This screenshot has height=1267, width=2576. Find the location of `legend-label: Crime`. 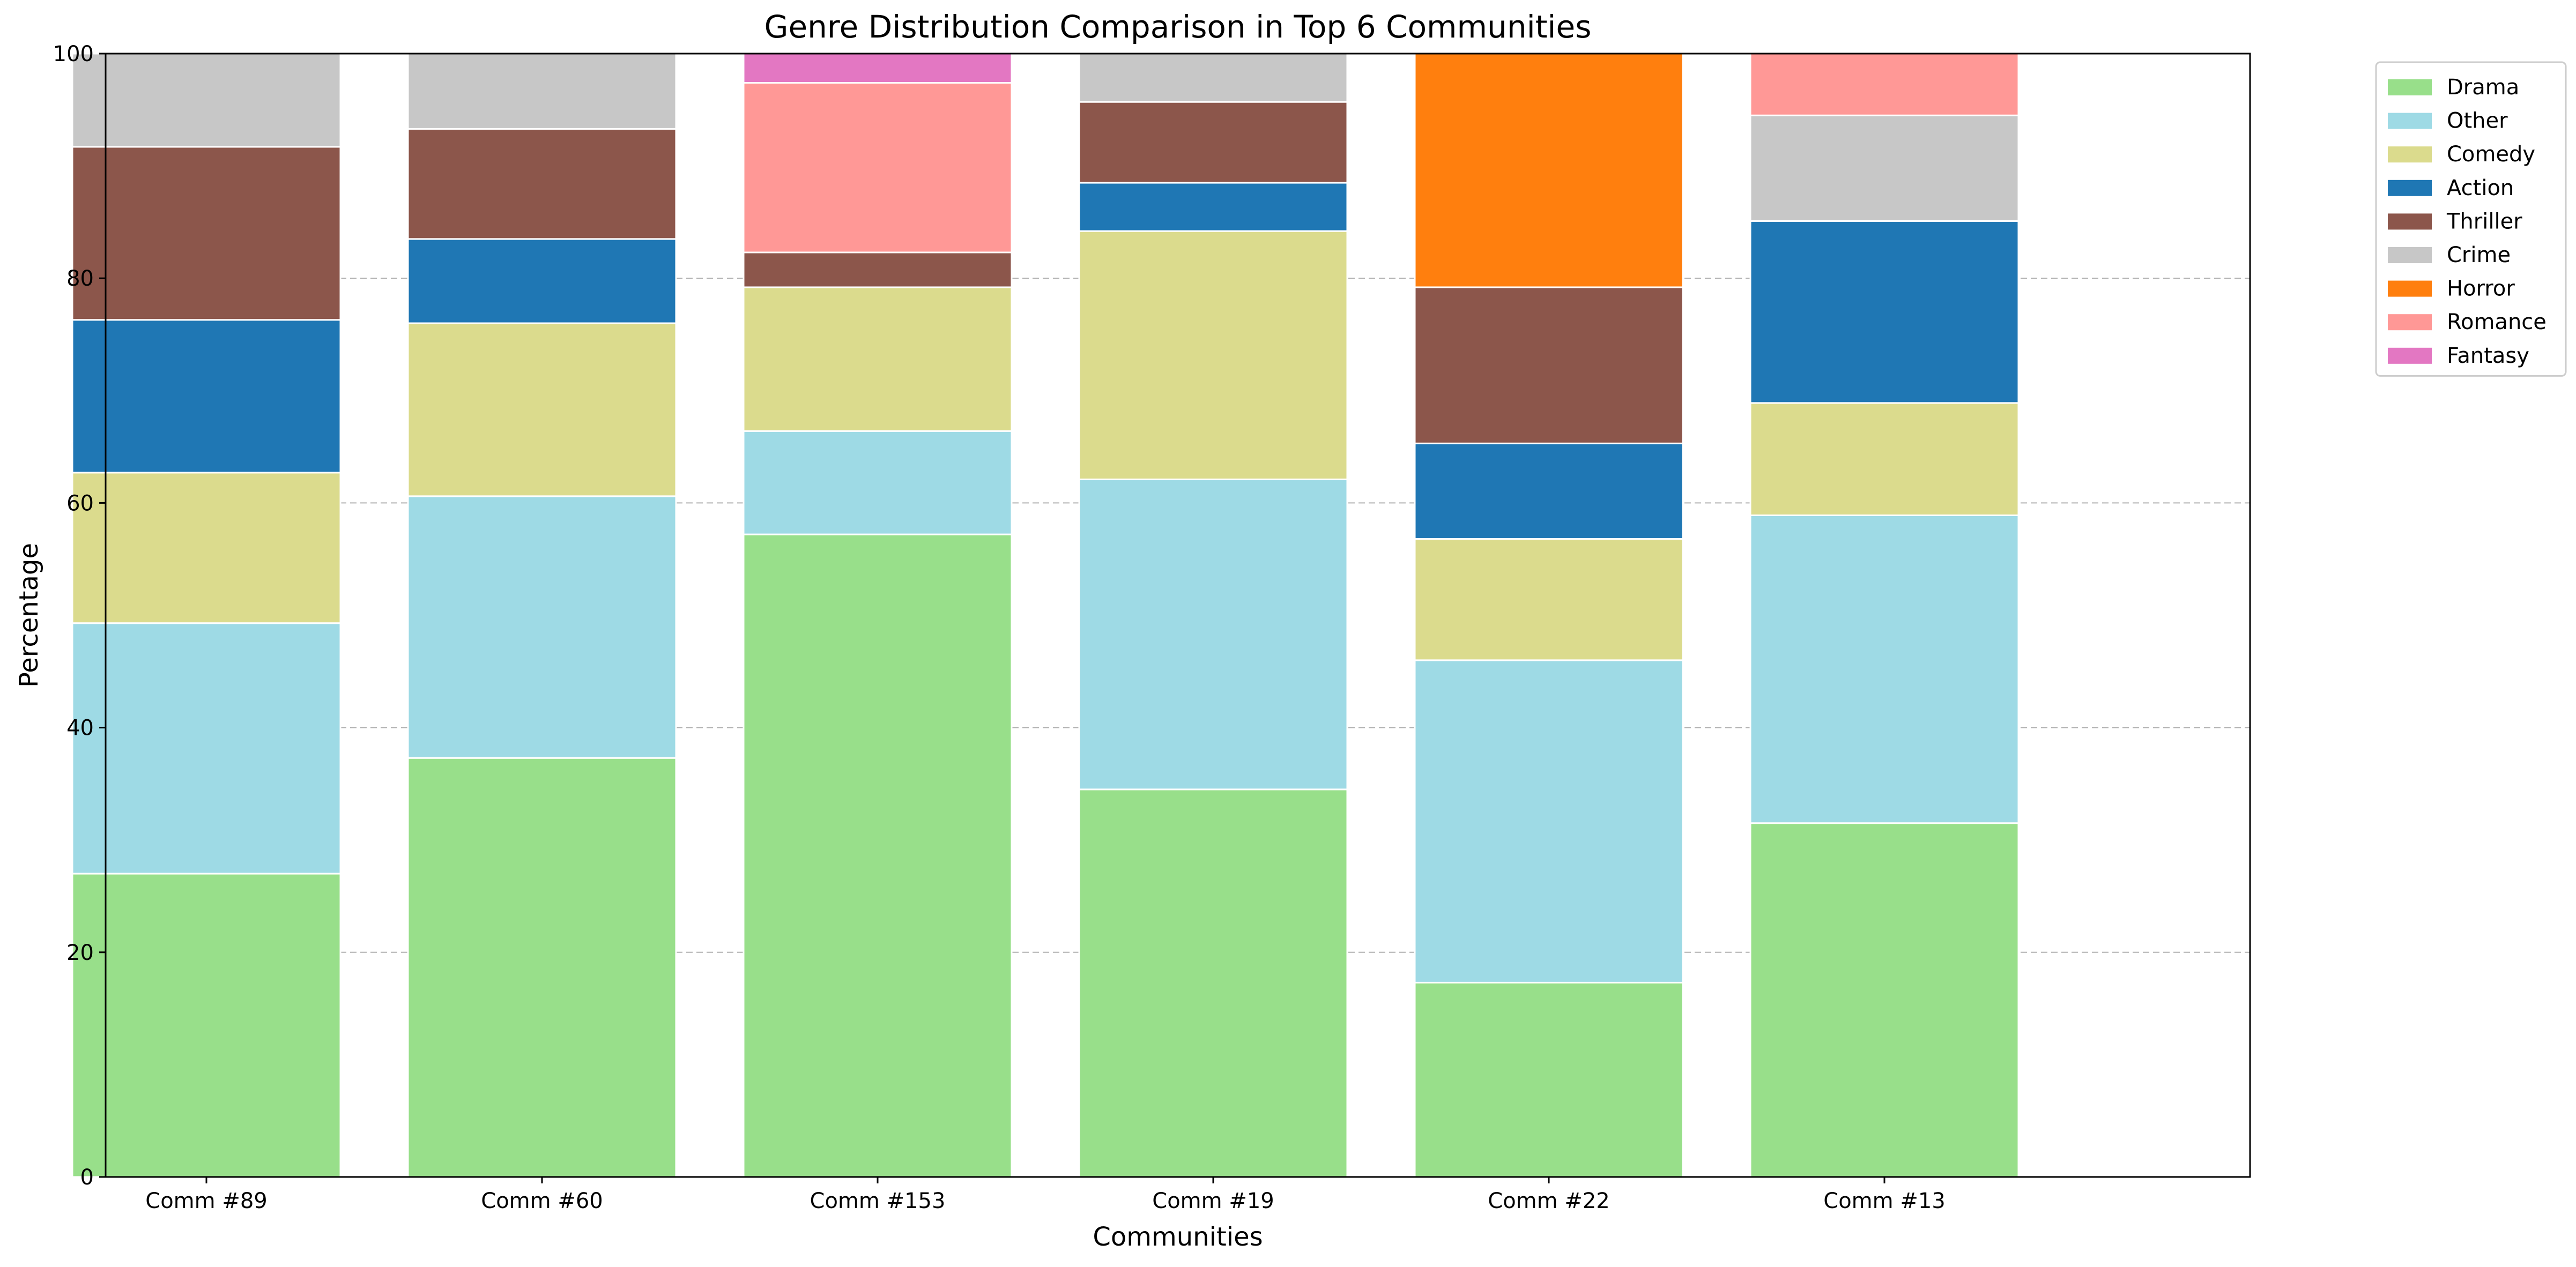

legend-label: Crime is located at coordinates (2479, 255).